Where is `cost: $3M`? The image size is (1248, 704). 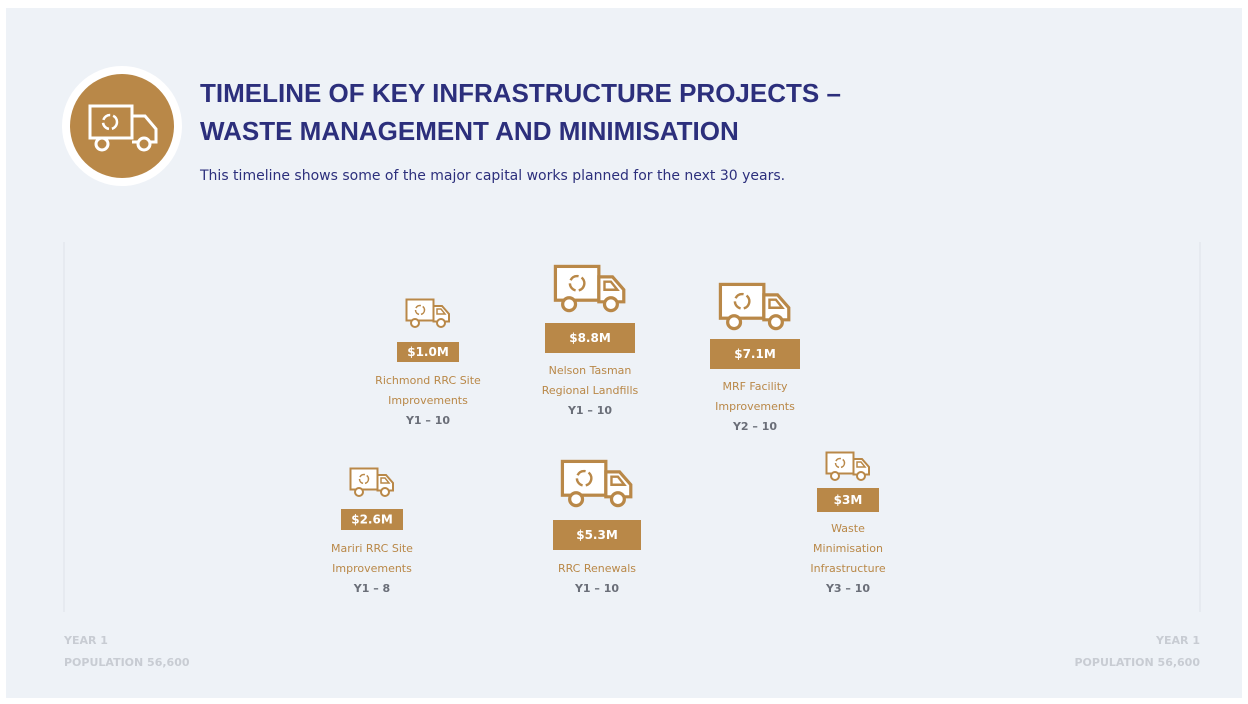
cost: $3M is located at coordinates (848, 500).